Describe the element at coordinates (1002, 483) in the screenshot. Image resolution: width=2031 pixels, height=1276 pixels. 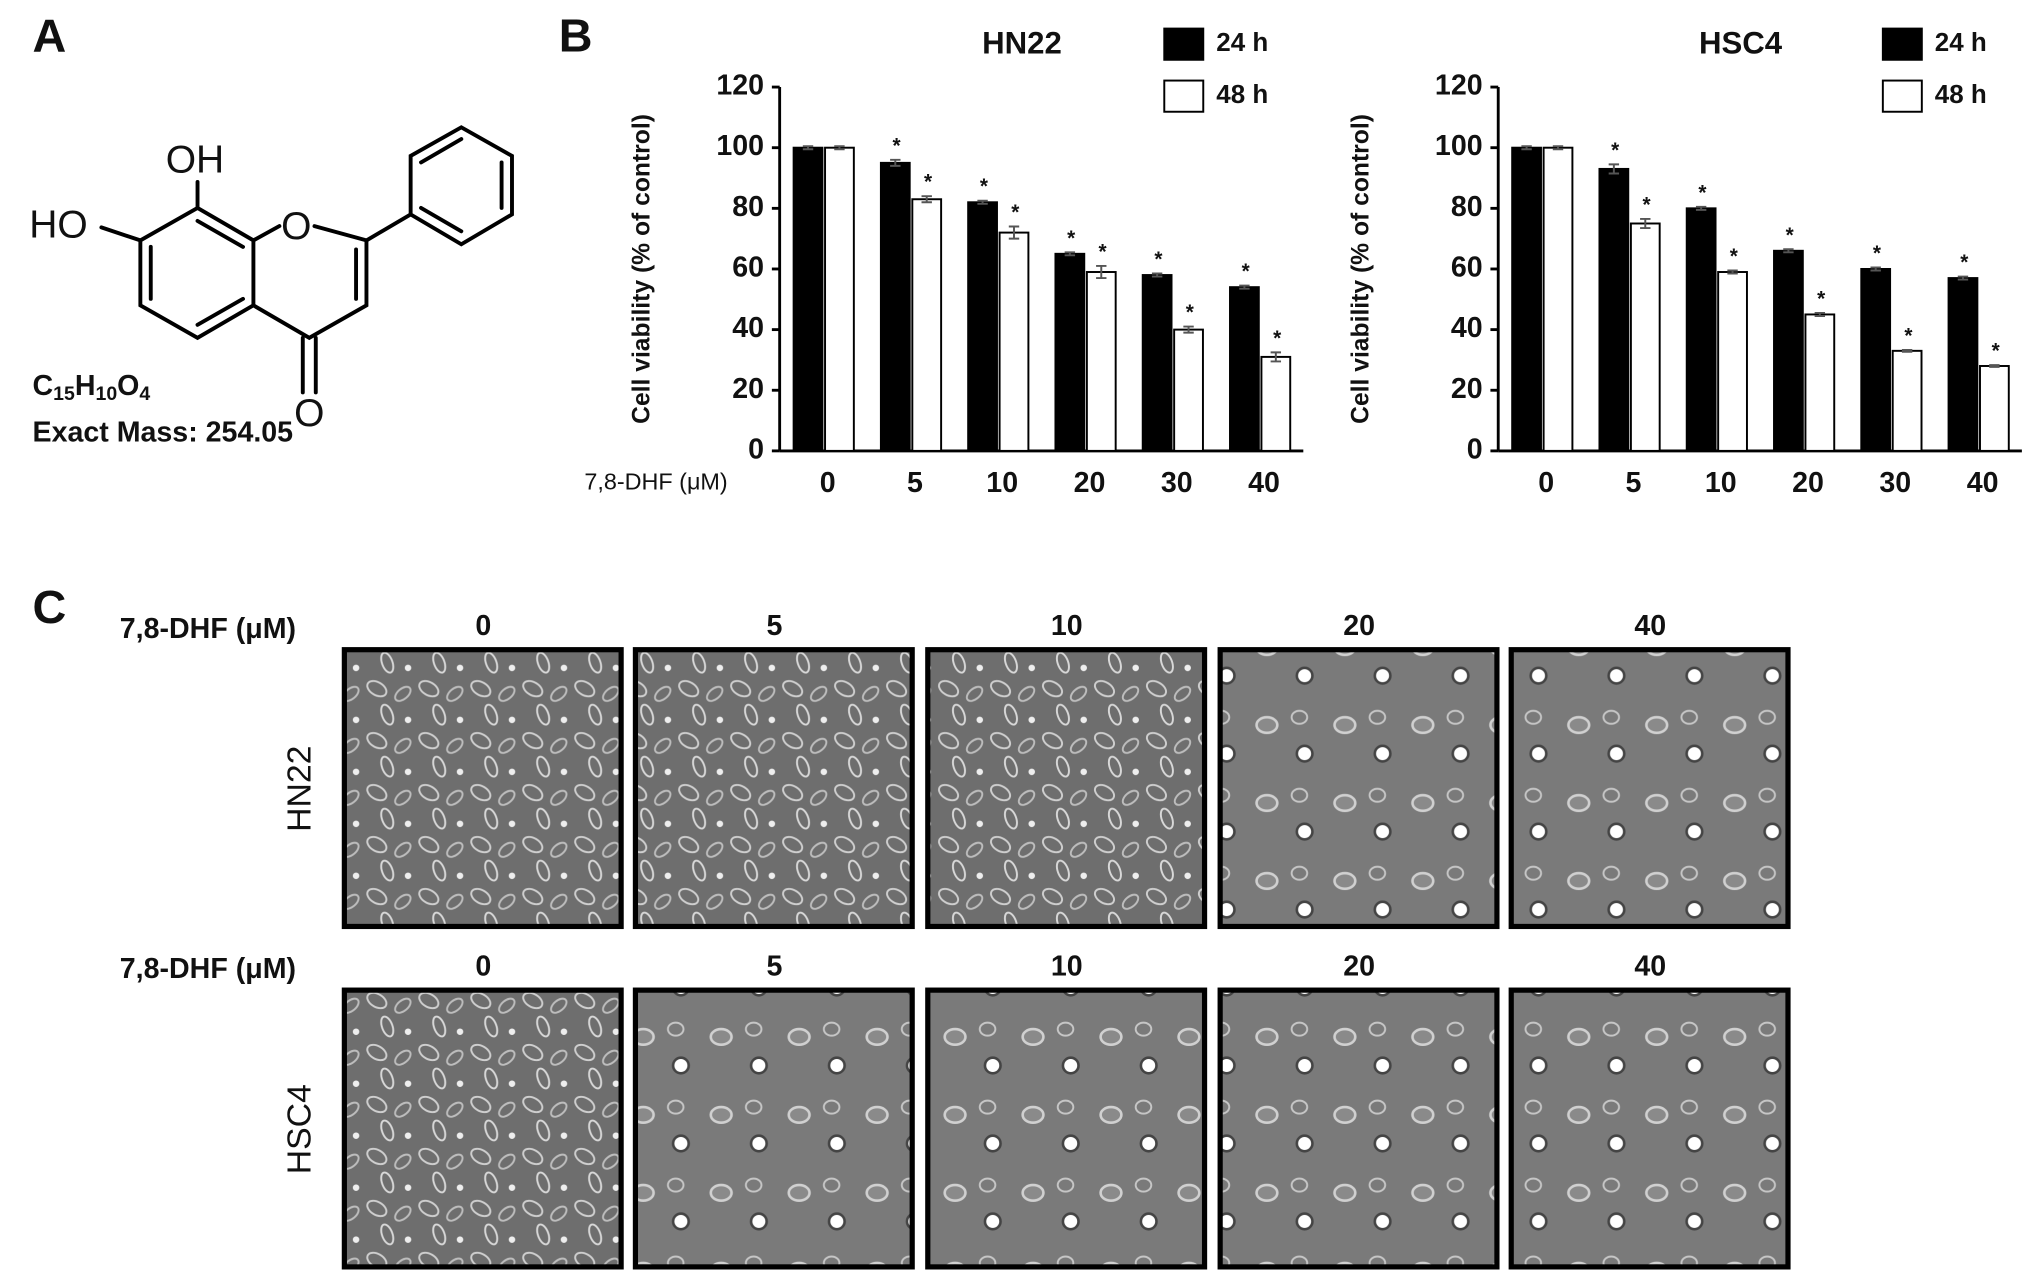
I see `x-tick-label: 10` at that location.